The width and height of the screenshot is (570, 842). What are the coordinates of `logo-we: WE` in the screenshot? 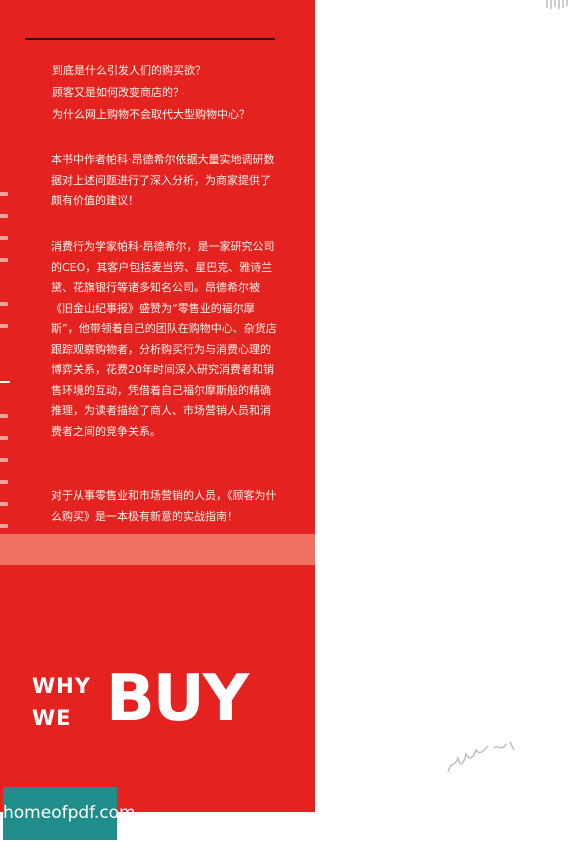 It's located at (52, 718).